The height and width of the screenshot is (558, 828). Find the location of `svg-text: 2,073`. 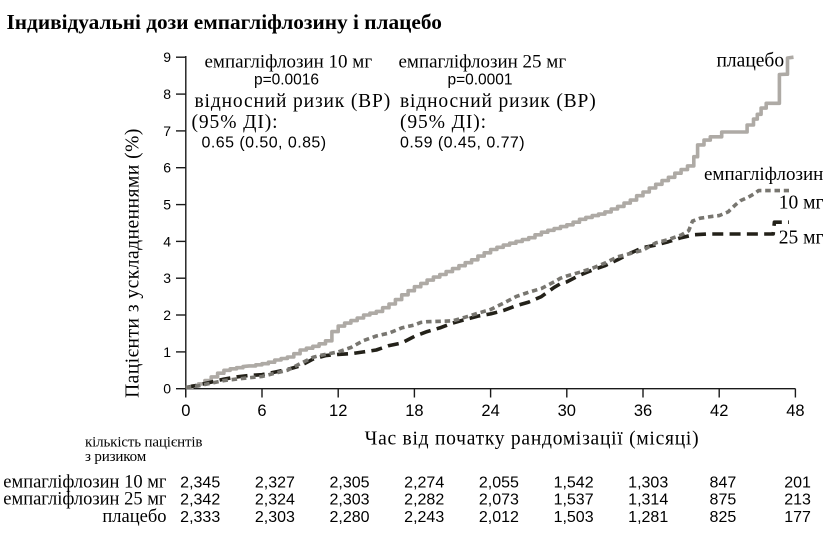

svg-text: 2,073 is located at coordinates (499, 500).